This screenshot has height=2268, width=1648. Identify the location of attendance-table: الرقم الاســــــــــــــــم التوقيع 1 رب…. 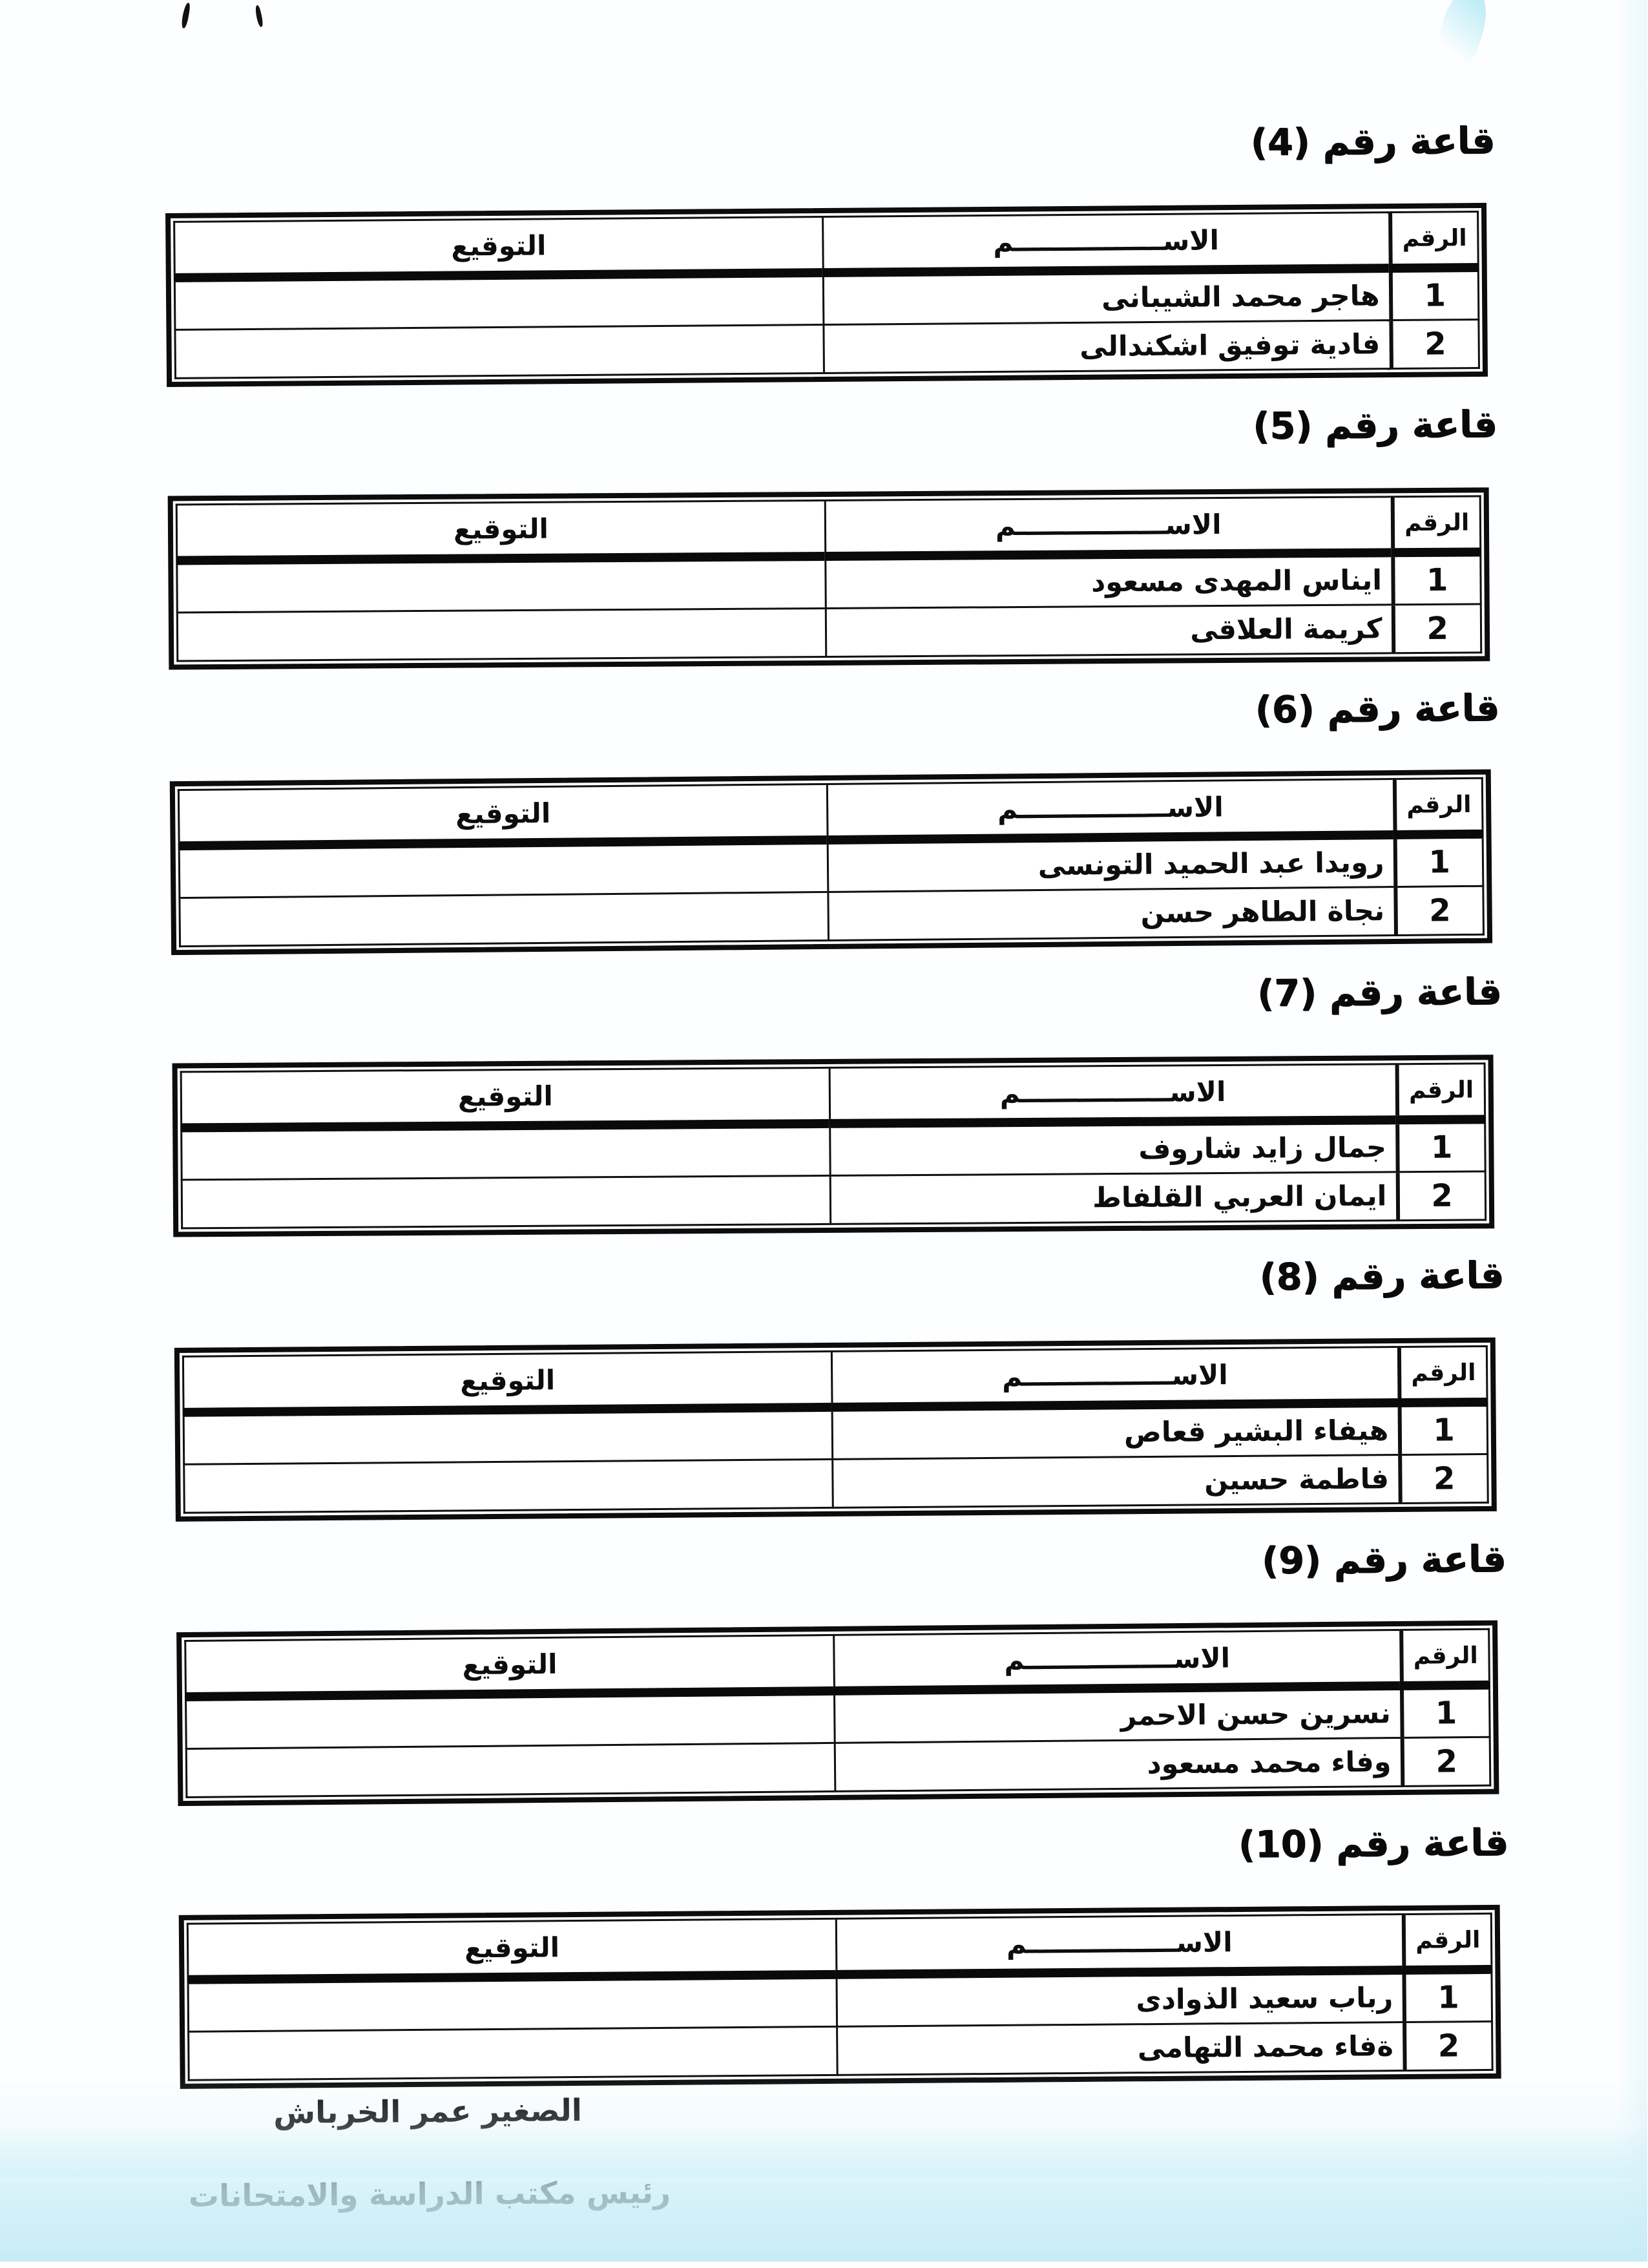
(840, 1997).